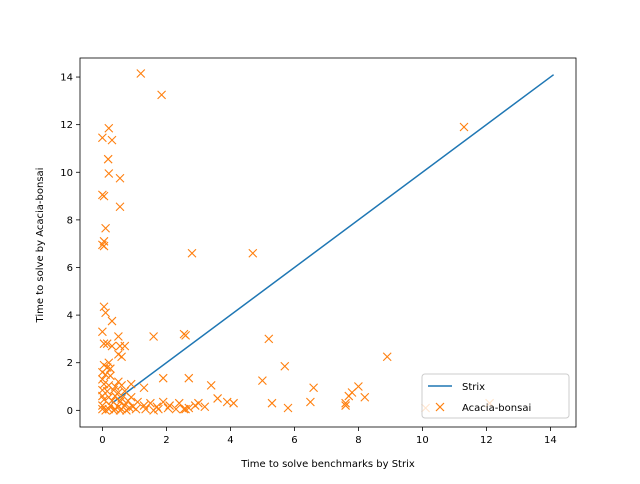  Describe the element at coordinates (486, 440) in the screenshot. I see `x-tick-label: 12` at that location.